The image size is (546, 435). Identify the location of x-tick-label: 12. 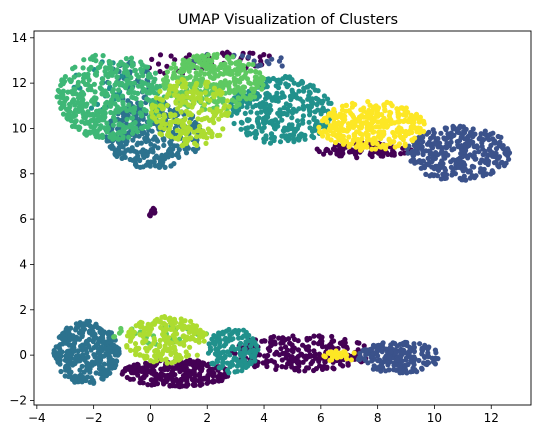
(491, 418).